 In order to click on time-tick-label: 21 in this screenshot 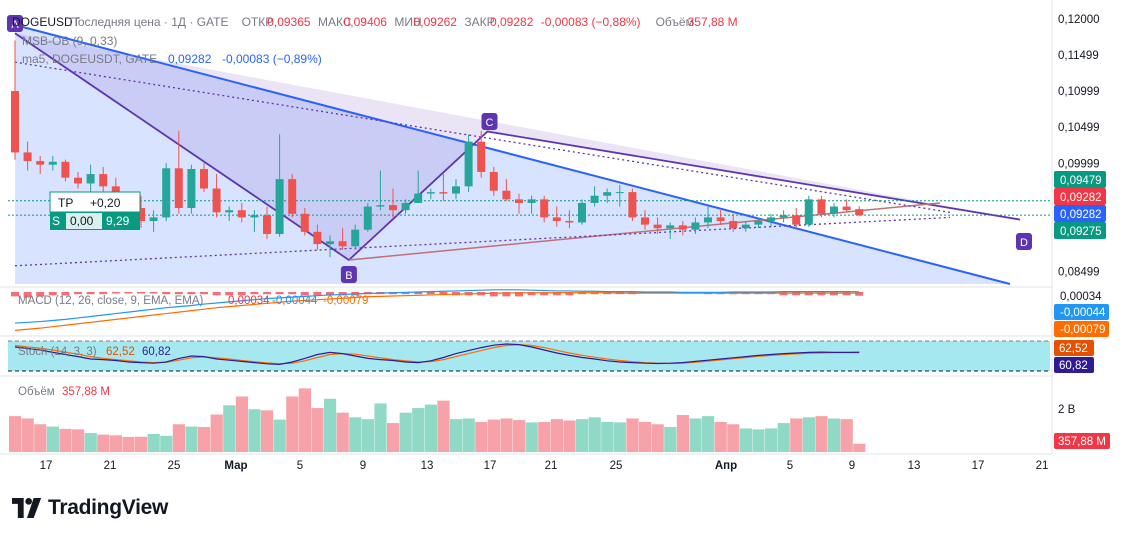, I will do `click(551, 466)`.